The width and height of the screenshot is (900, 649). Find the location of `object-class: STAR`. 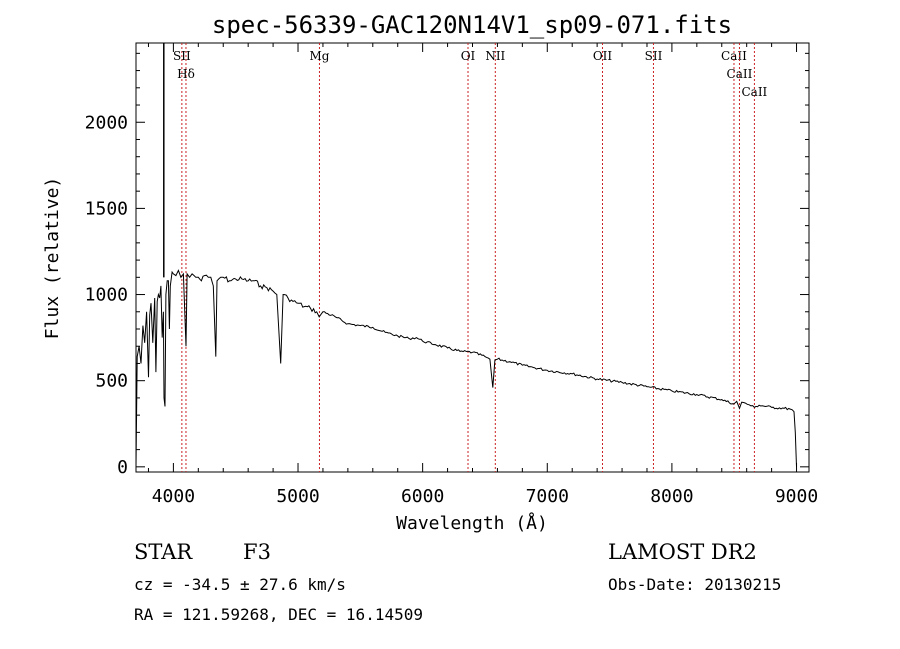

object-class: STAR is located at coordinates (163, 552).